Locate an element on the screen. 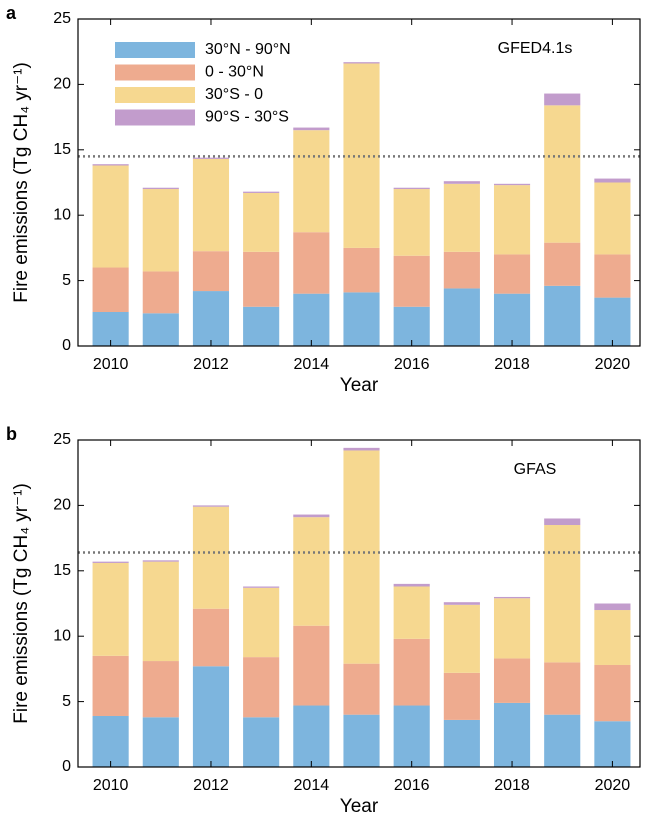 This screenshot has width=645, height=822. x-tick-label: 2014 is located at coordinates (312, 785).